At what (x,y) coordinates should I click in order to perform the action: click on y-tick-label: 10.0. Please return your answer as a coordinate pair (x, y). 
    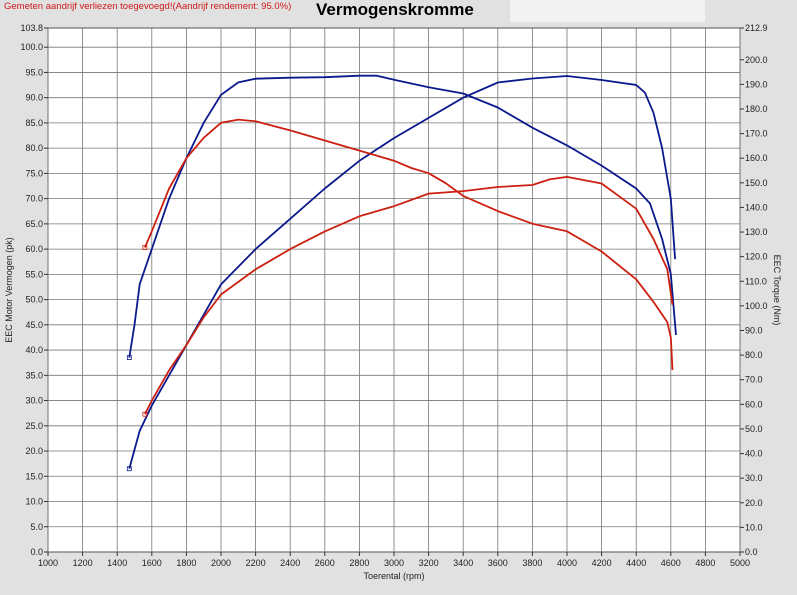
    Looking at the image, I should click on (34, 502).